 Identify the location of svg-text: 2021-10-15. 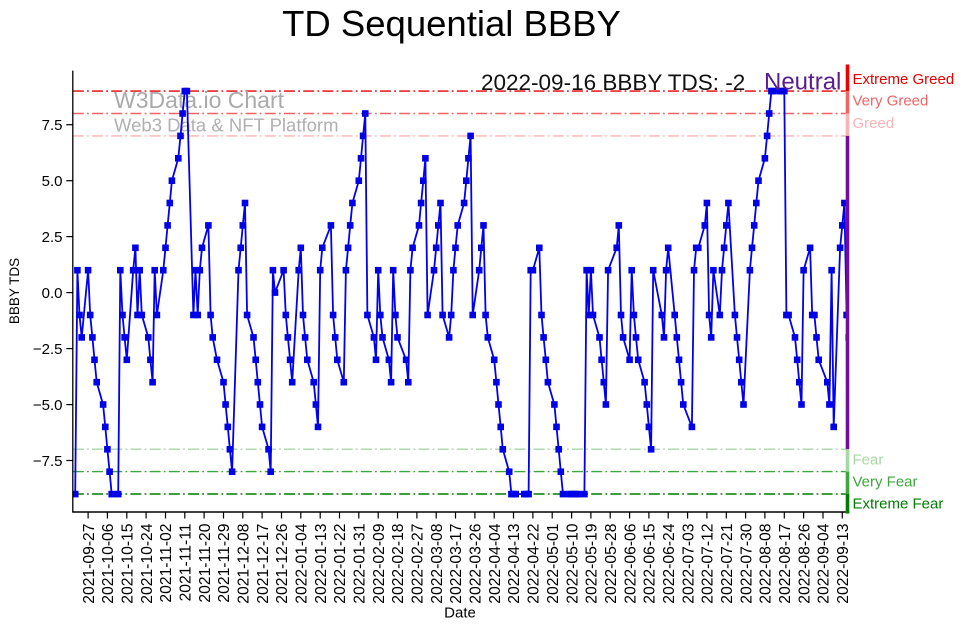
(127, 563).